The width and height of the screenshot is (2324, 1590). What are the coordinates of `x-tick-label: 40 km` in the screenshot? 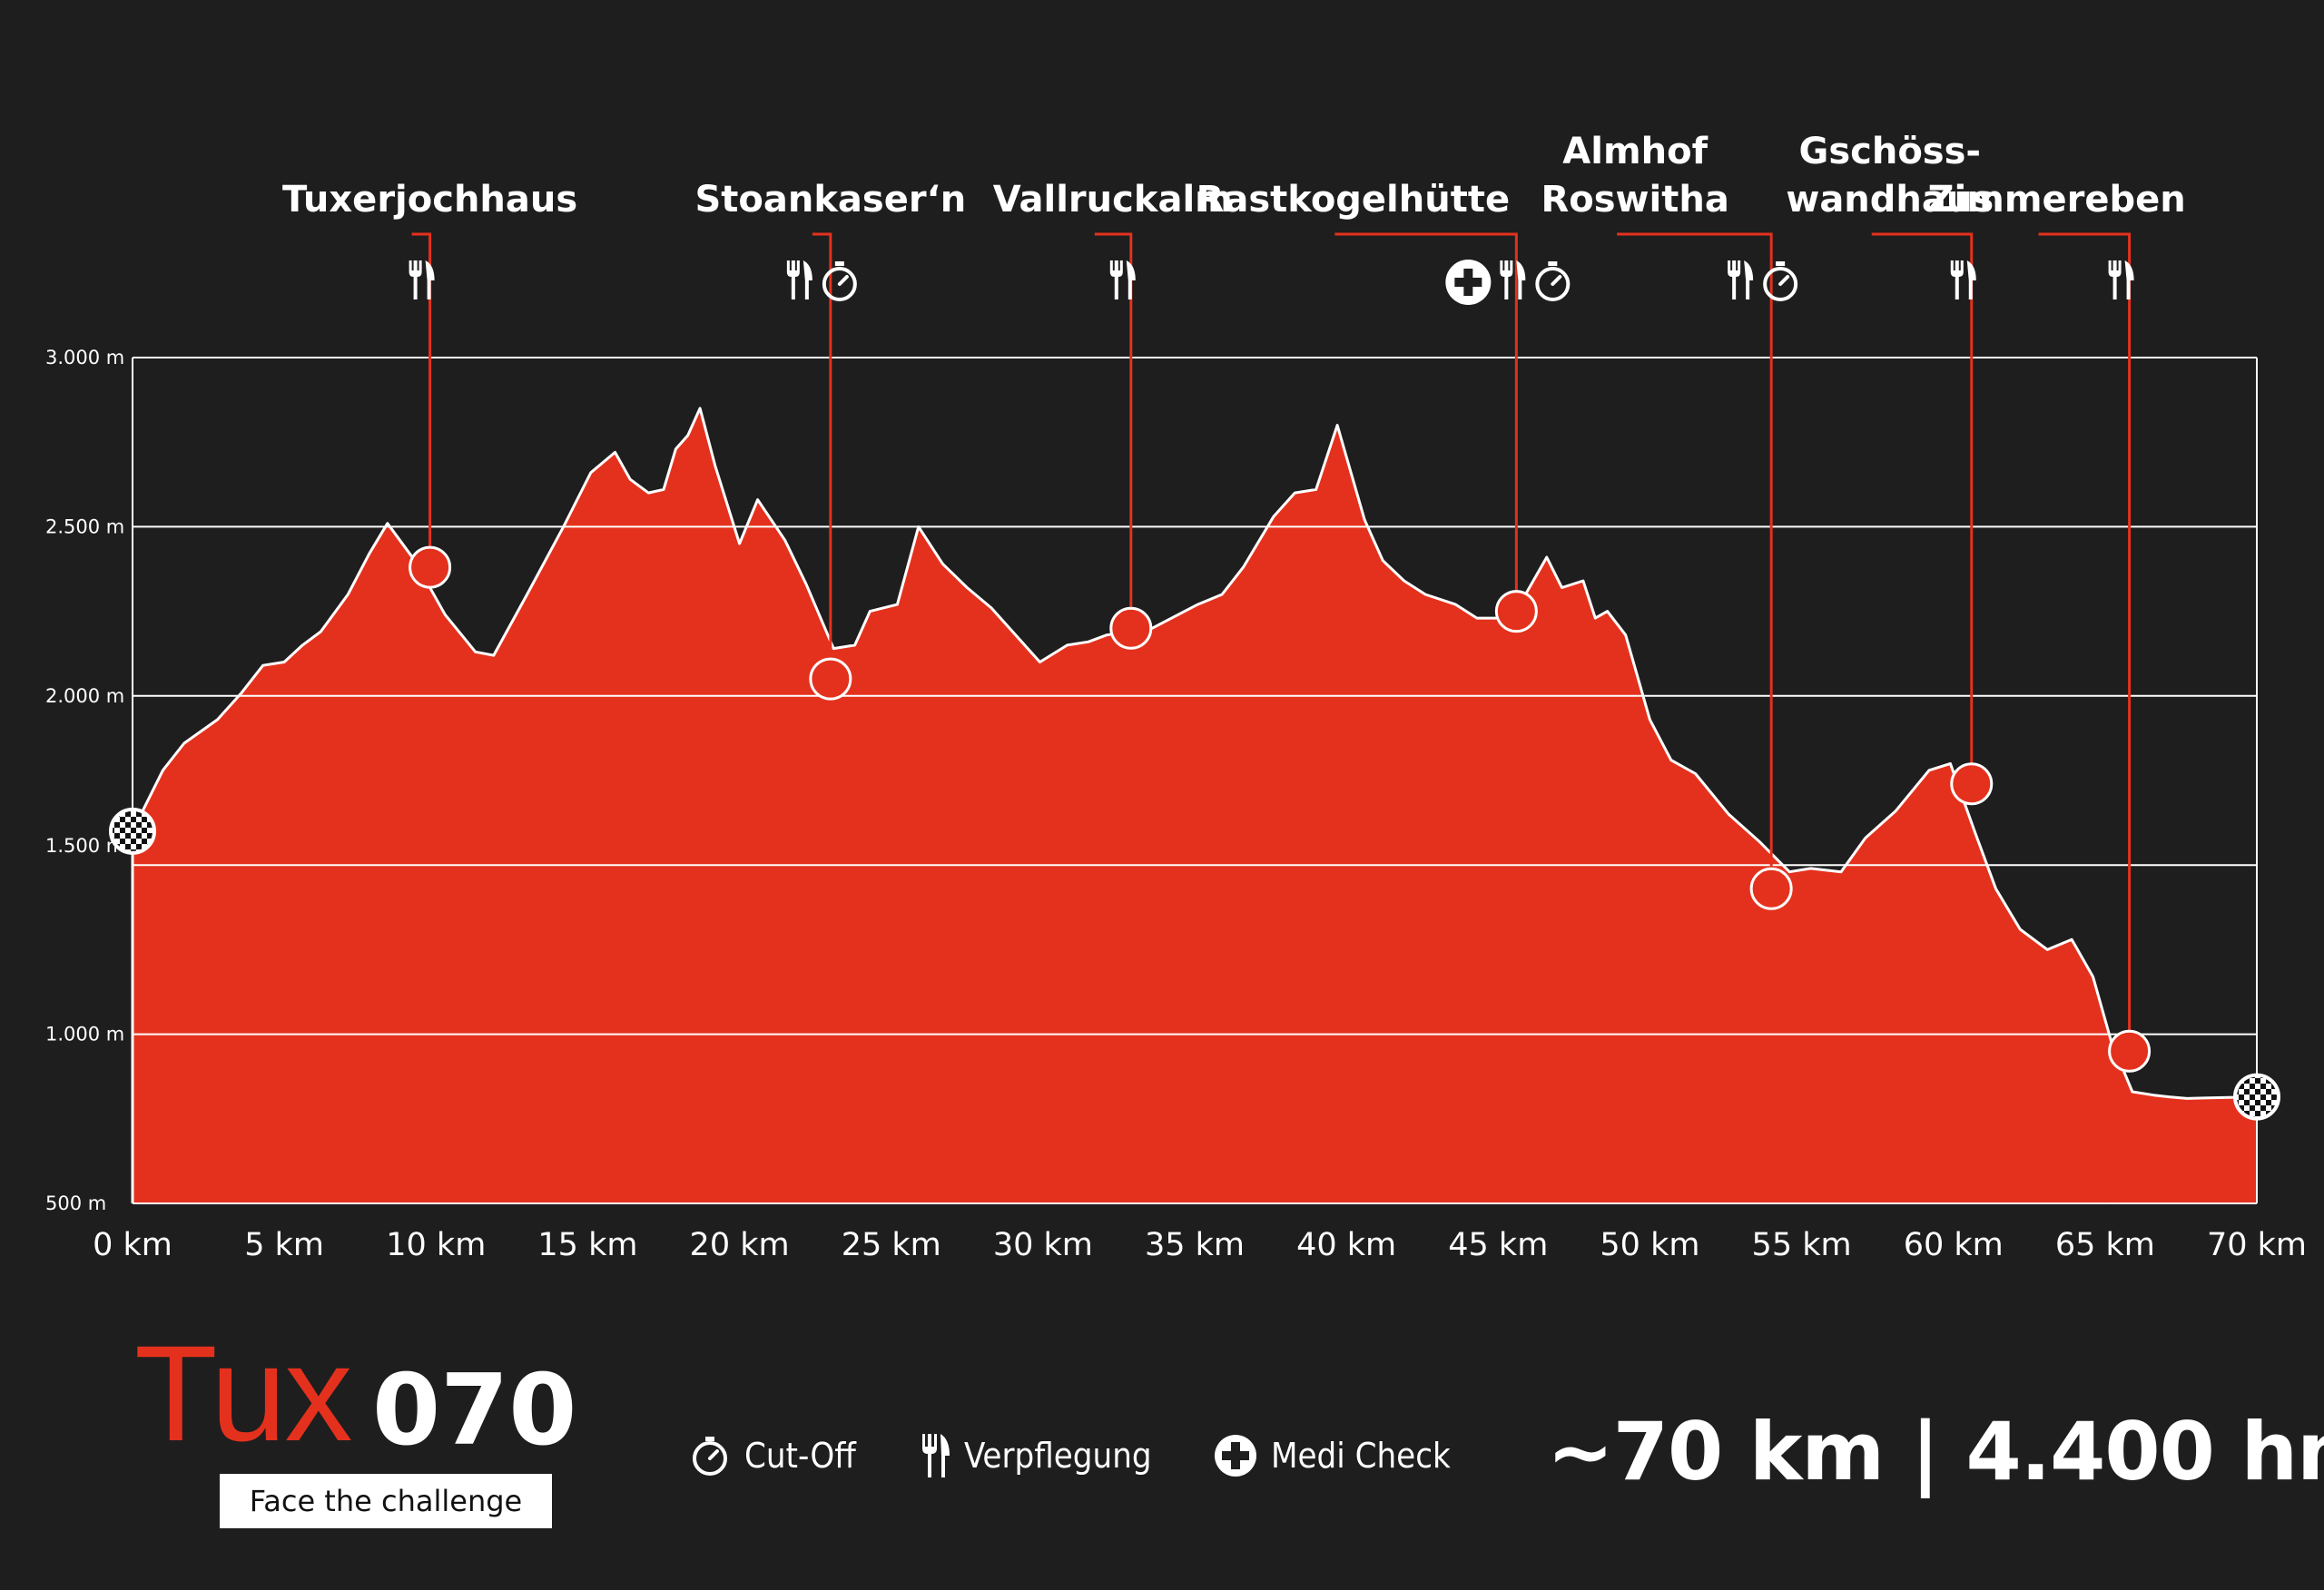 It's located at (1346, 1245).